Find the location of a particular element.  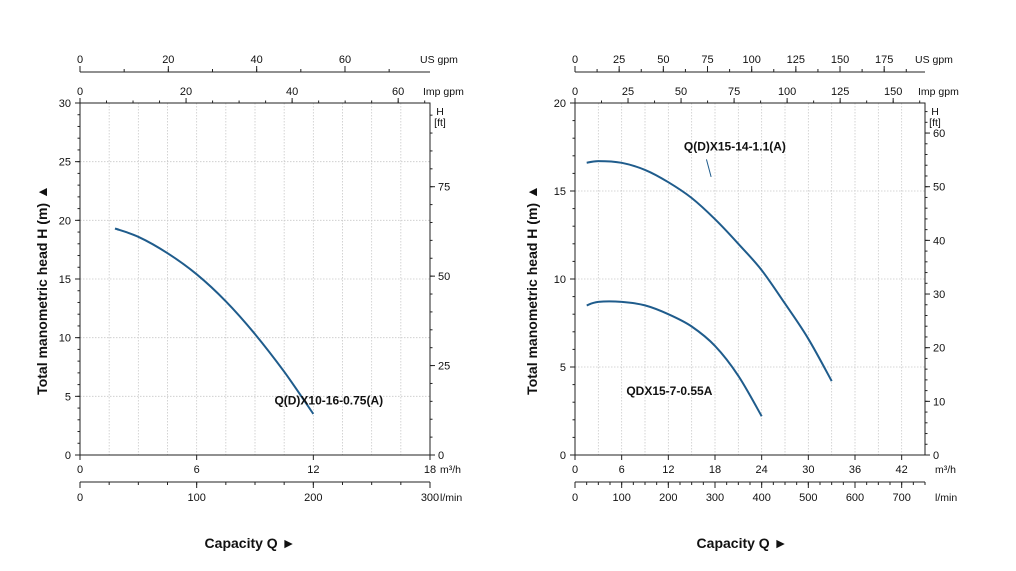

x-tick-label-usgpm: 125 is located at coordinates (796, 60).